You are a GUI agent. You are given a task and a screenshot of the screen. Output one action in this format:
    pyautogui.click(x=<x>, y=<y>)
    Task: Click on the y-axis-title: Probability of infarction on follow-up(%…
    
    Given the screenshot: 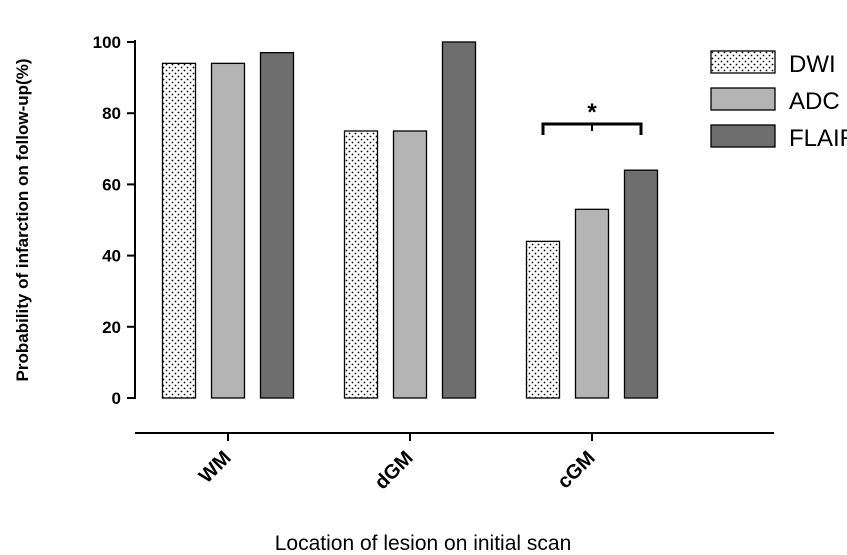 What is the action you would take?
    pyautogui.click(x=22, y=220)
    